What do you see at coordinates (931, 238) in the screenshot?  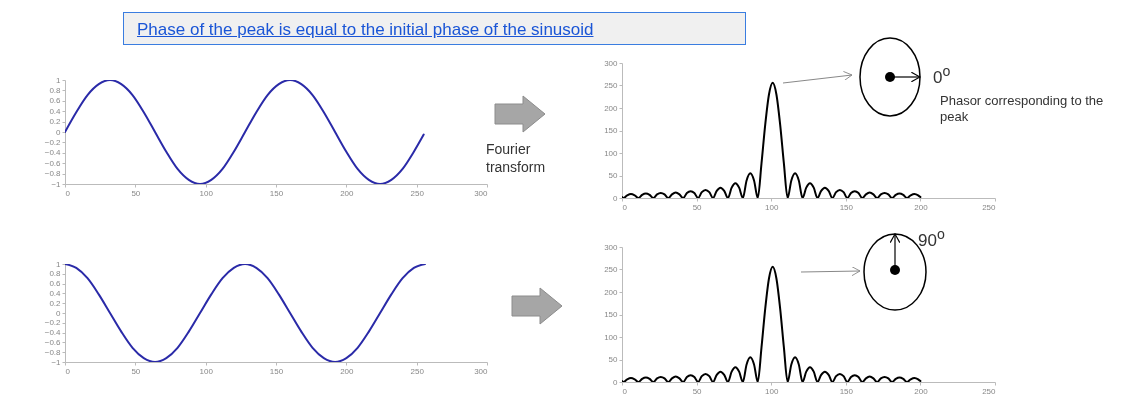 I see `annotation: 90$^{o}$` at bounding box center [931, 238].